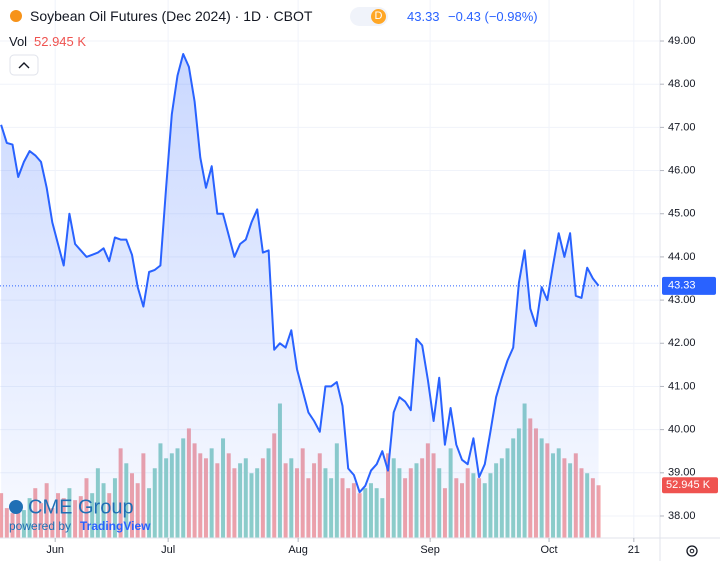 The width and height of the screenshot is (720, 561). Describe the element at coordinates (682, 41) in the screenshot. I see `y-tick-label: 49.00` at that location.